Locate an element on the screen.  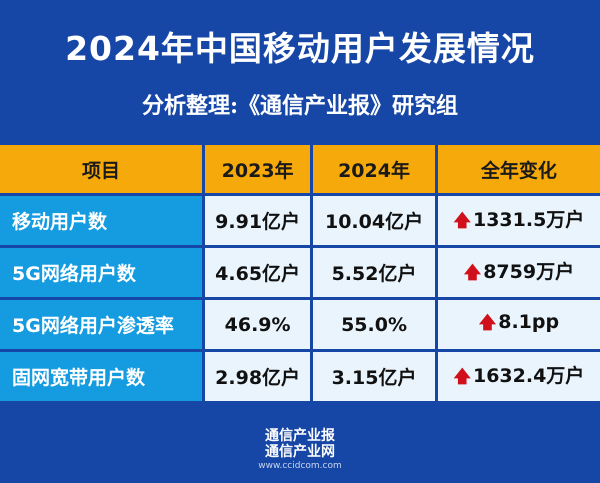
change-text: 8759万户 is located at coordinates (529, 271).